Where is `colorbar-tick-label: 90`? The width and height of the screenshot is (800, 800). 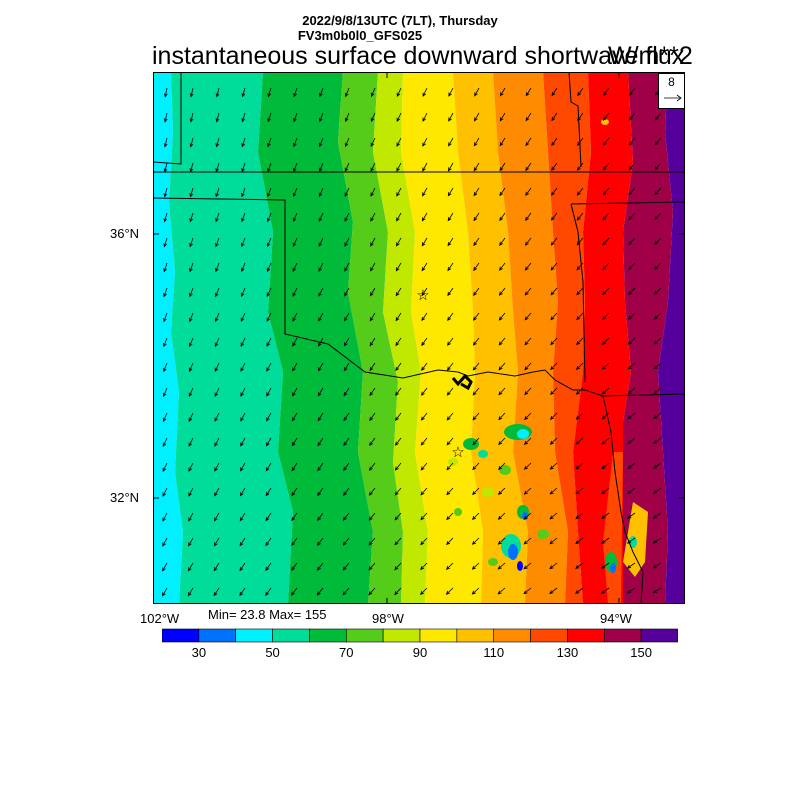 colorbar-tick-label: 90 is located at coordinates (420, 652).